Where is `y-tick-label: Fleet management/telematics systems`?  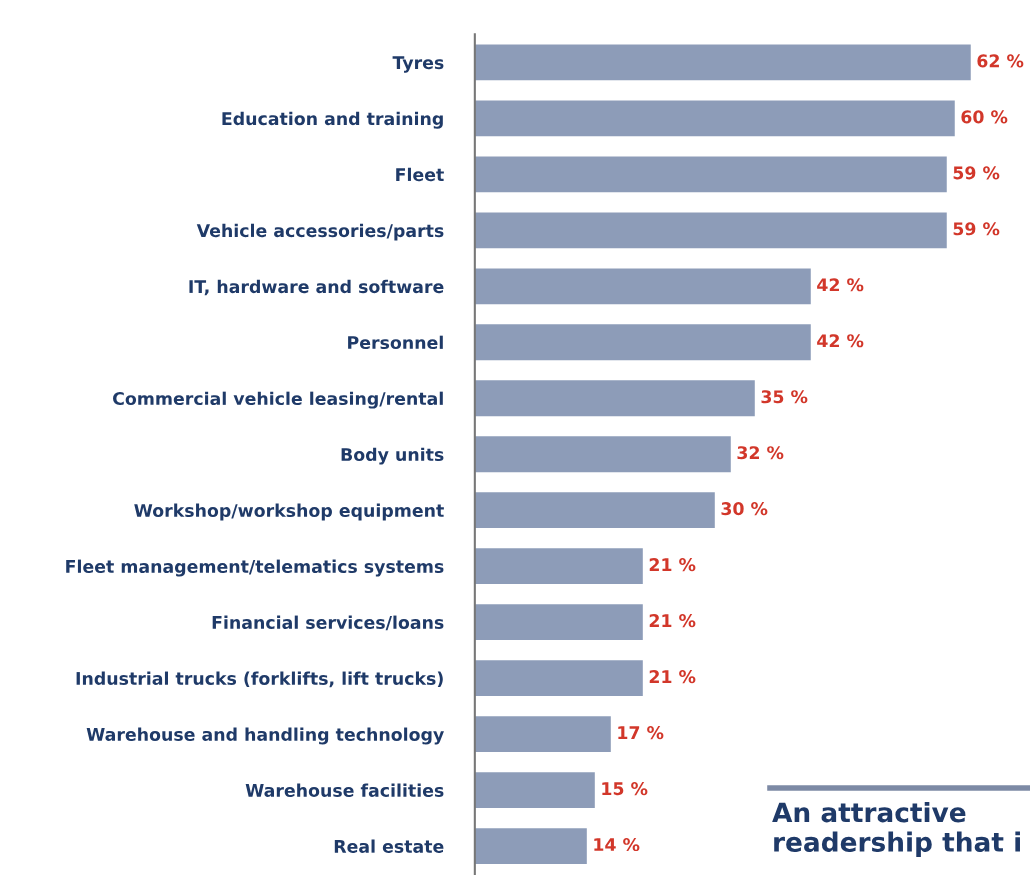
y-tick-label: Fleet management/telematics systems is located at coordinates (255, 568).